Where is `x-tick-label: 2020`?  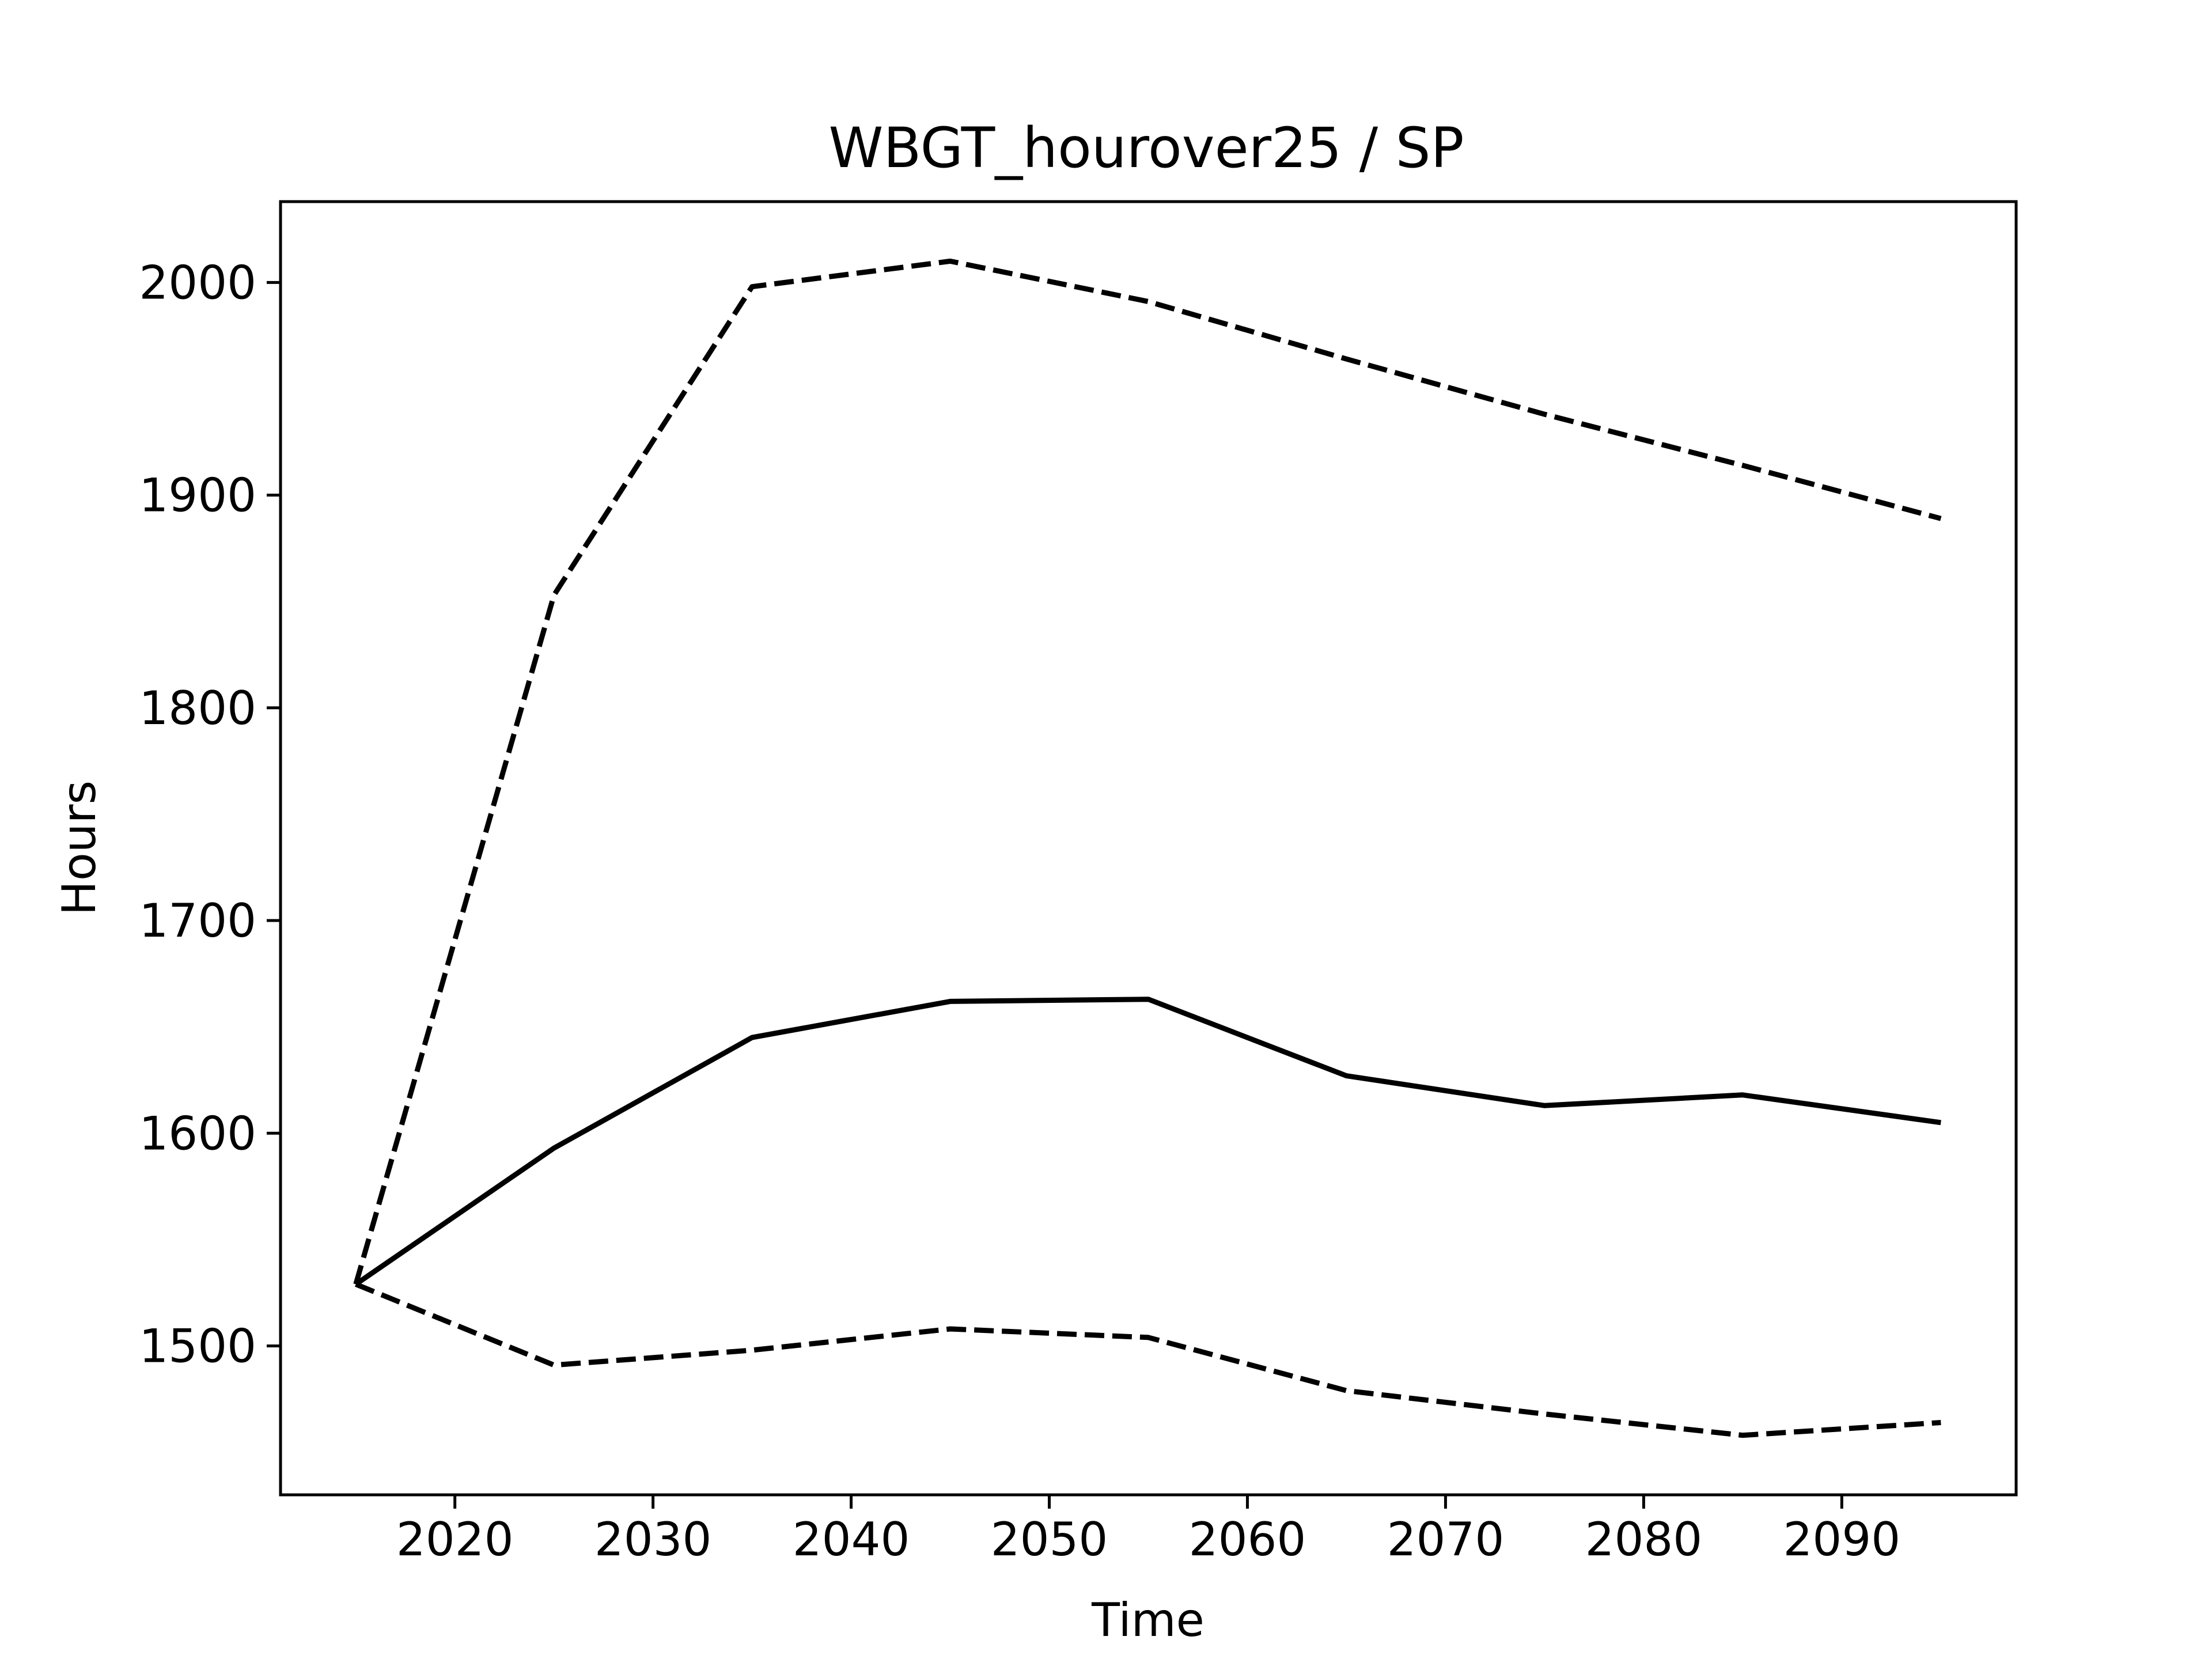
x-tick-label: 2020 is located at coordinates (455, 1539).